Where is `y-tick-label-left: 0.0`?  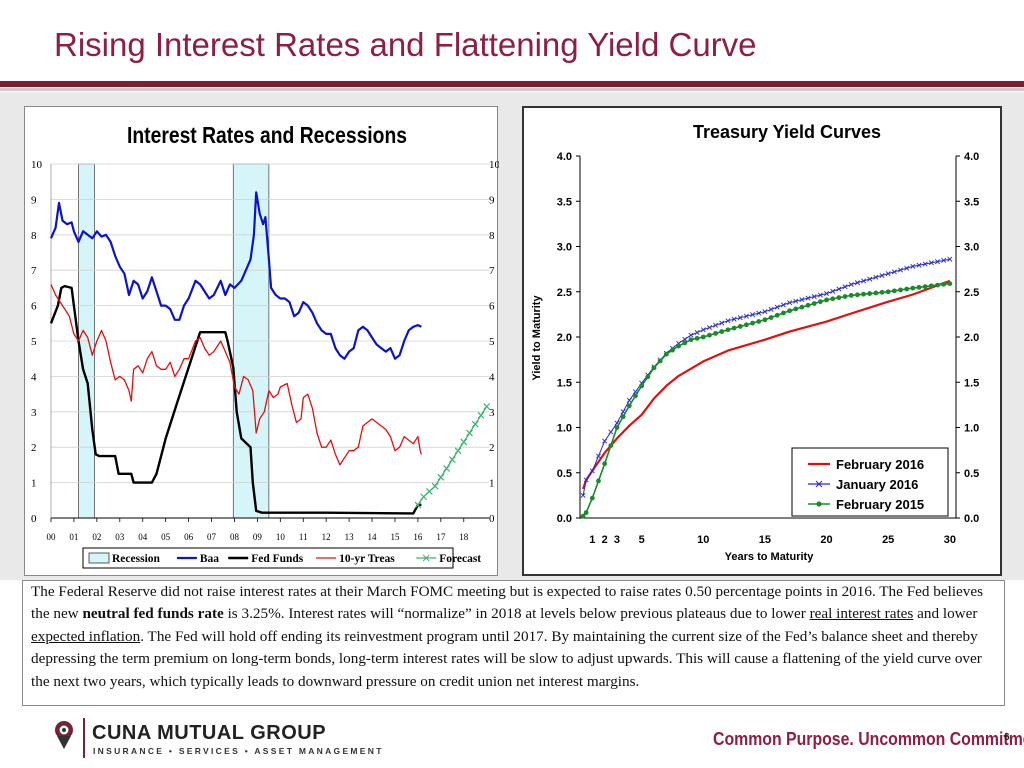
y-tick-label-left: 0.0 is located at coordinates (564, 519).